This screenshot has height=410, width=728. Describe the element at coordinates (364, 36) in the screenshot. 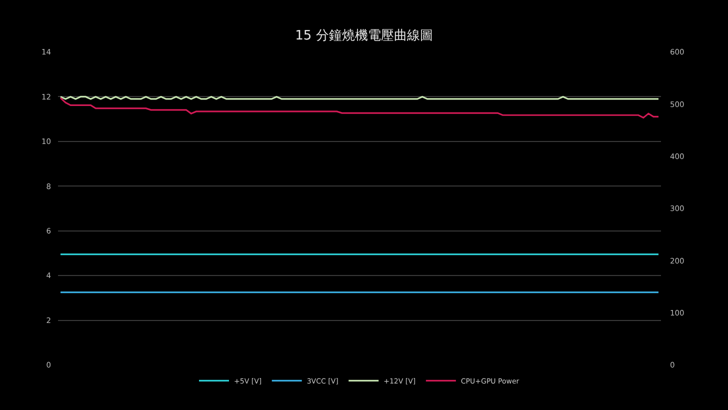

I see `chart-title: 15 分鐘燒機電壓曲線圖` at that location.